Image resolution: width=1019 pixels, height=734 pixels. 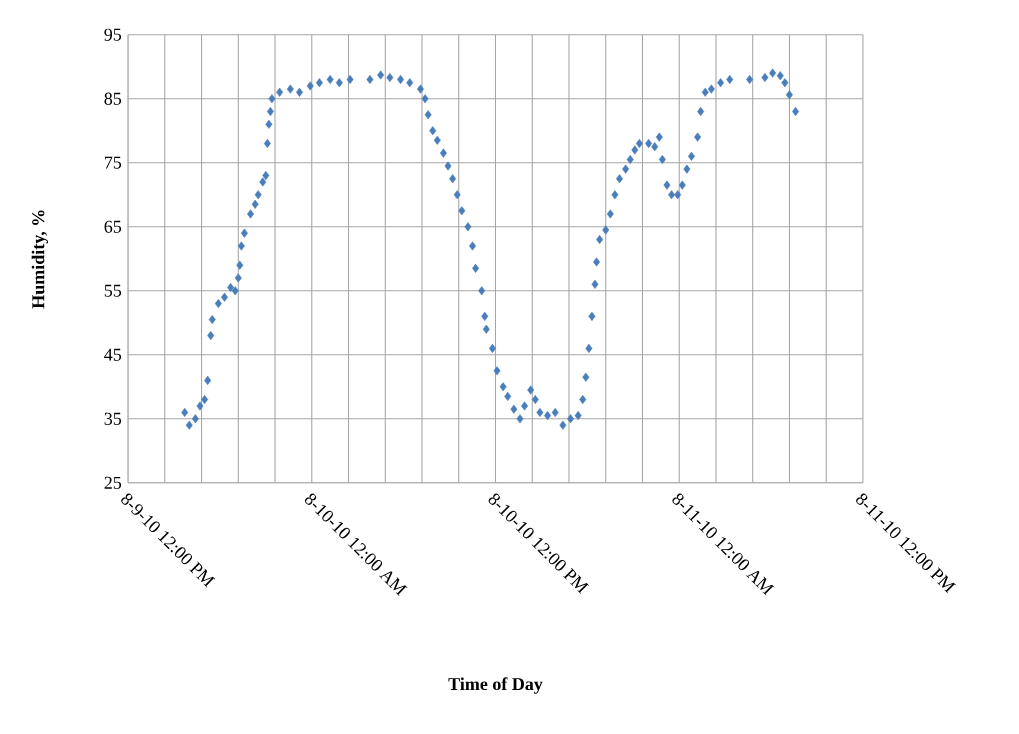 I want to click on y-tick-label: 25, so click(x=113, y=483).